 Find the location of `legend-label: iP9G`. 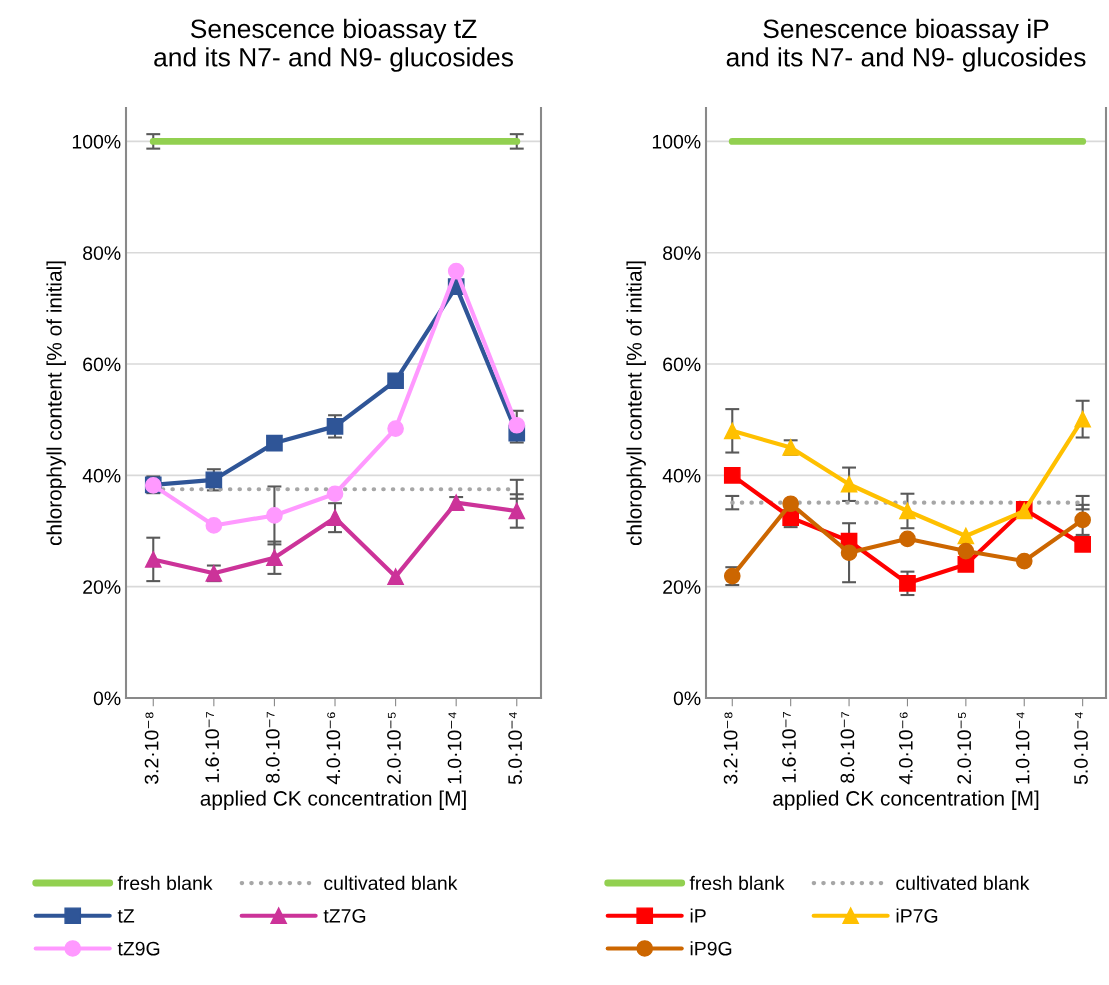

legend-label: iP9G is located at coordinates (711, 948).